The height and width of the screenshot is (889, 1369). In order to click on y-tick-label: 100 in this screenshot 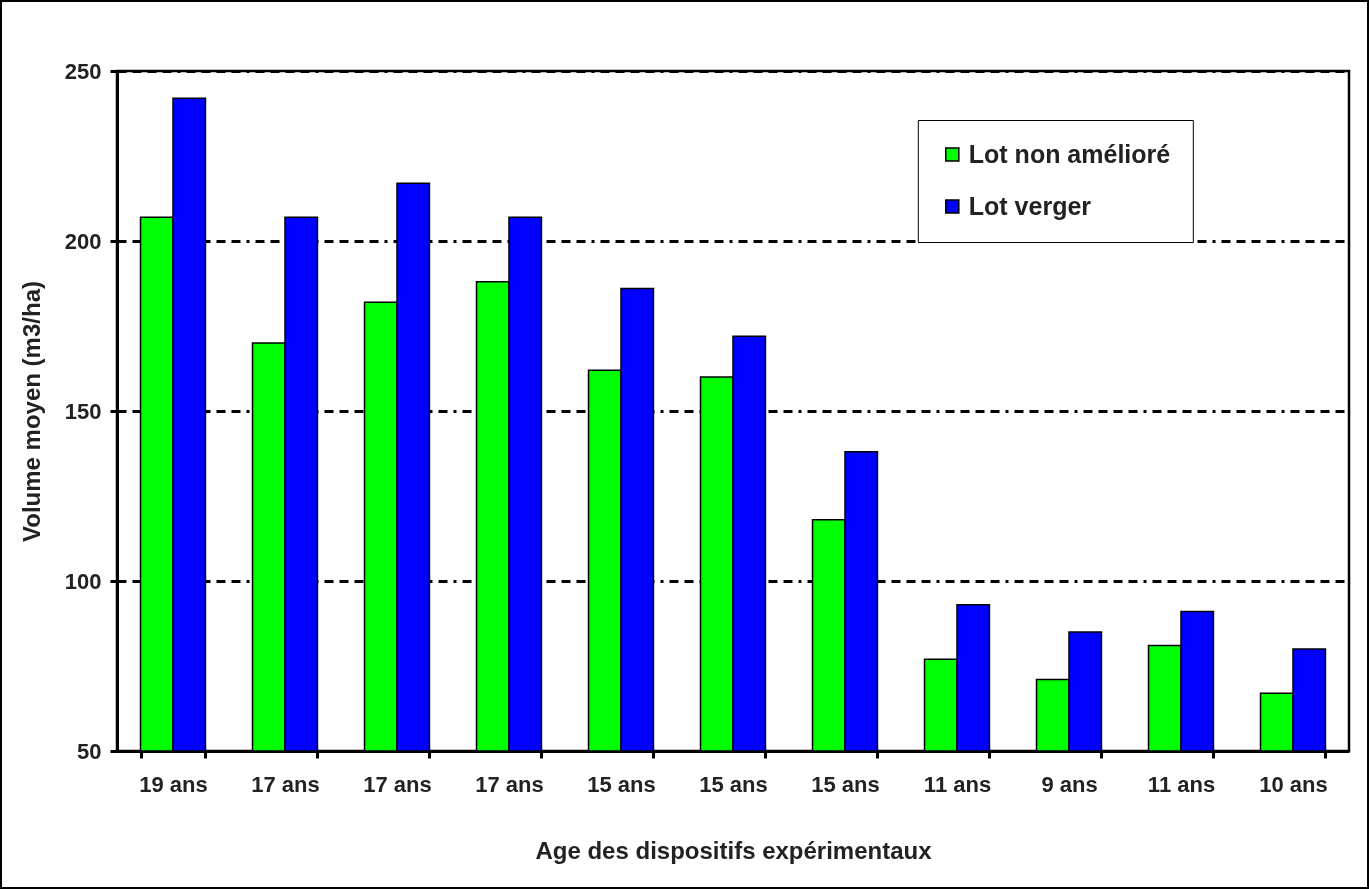, I will do `click(83, 581)`.